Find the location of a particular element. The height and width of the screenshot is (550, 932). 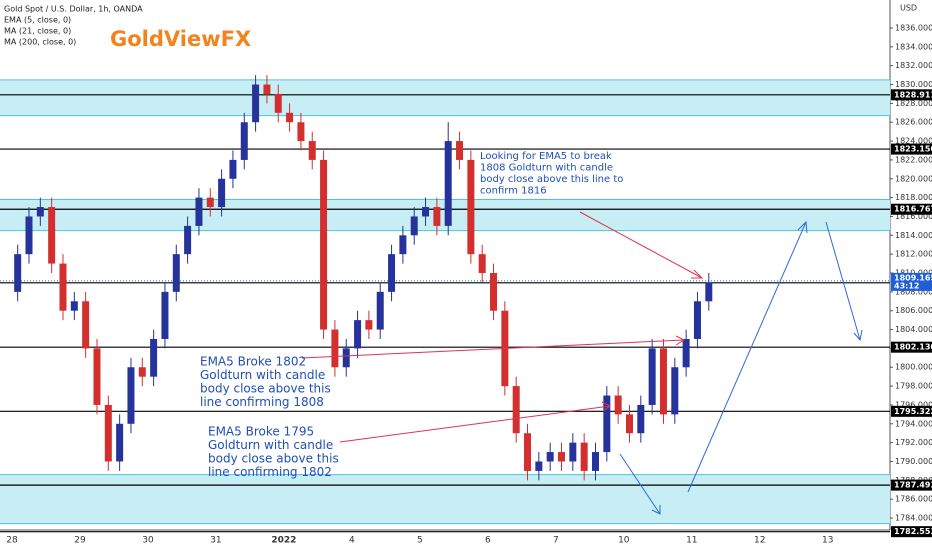

indicator: MA (200, close, 0) is located at coordinates (40, 42).